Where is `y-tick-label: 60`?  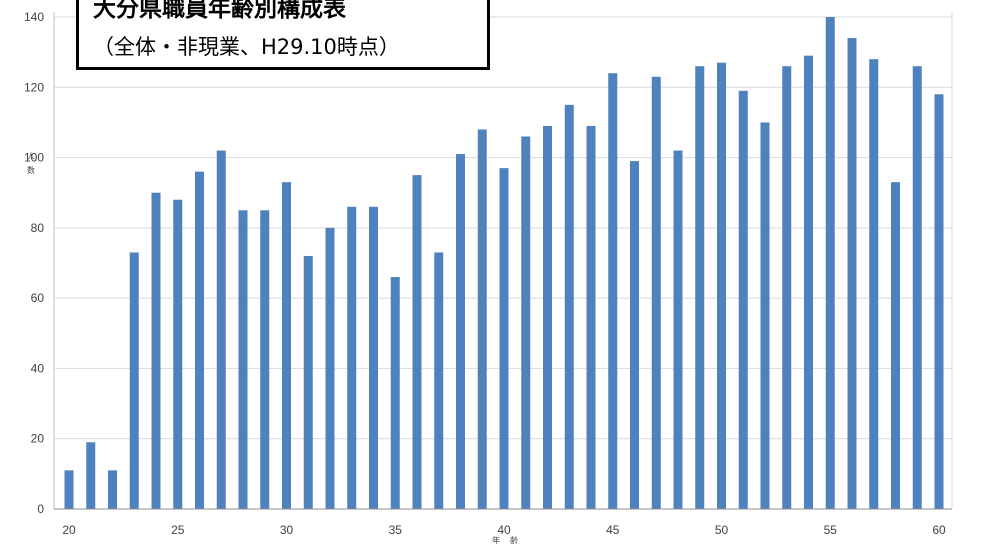
y-tick-label: 60 is located at coordinates (38, 298).